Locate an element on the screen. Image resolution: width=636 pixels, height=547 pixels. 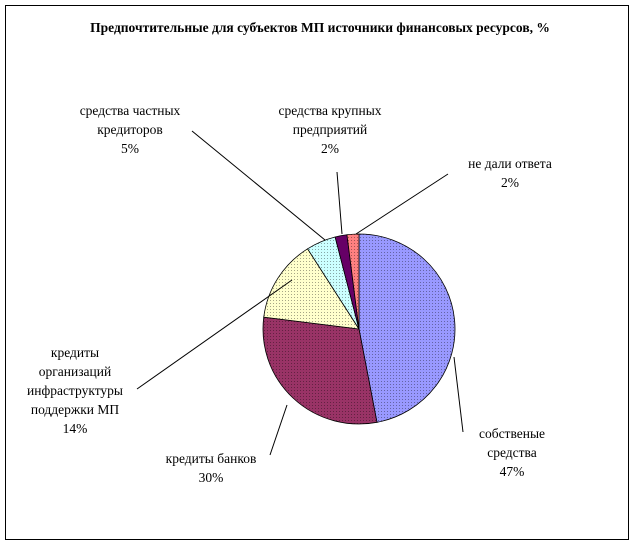
slice-5-leader-line is located at coordinates (339, 203).